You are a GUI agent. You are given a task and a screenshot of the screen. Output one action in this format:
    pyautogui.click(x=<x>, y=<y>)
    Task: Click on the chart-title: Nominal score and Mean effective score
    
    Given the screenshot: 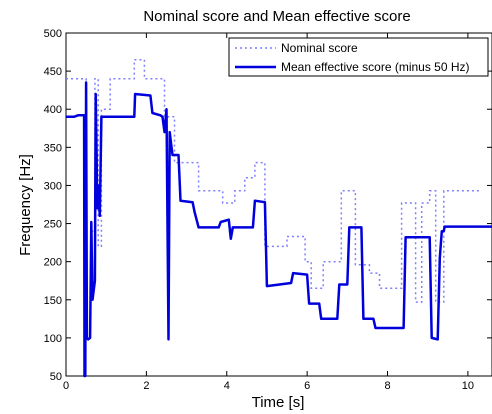 What is the action you would take?
    pyautogui.click(x=276, y=16)
    